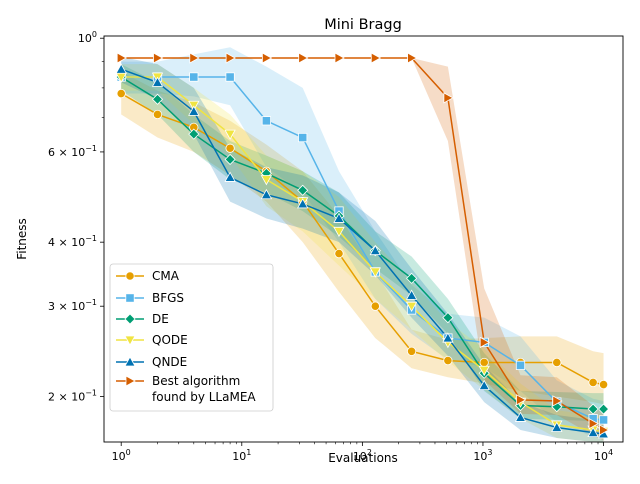 This screenshot has height=484, width=640. Describe the element at coordinates (72, 395) in the screenshot. I see `y-tick-label: 2 × 10⁻¹` at that location.